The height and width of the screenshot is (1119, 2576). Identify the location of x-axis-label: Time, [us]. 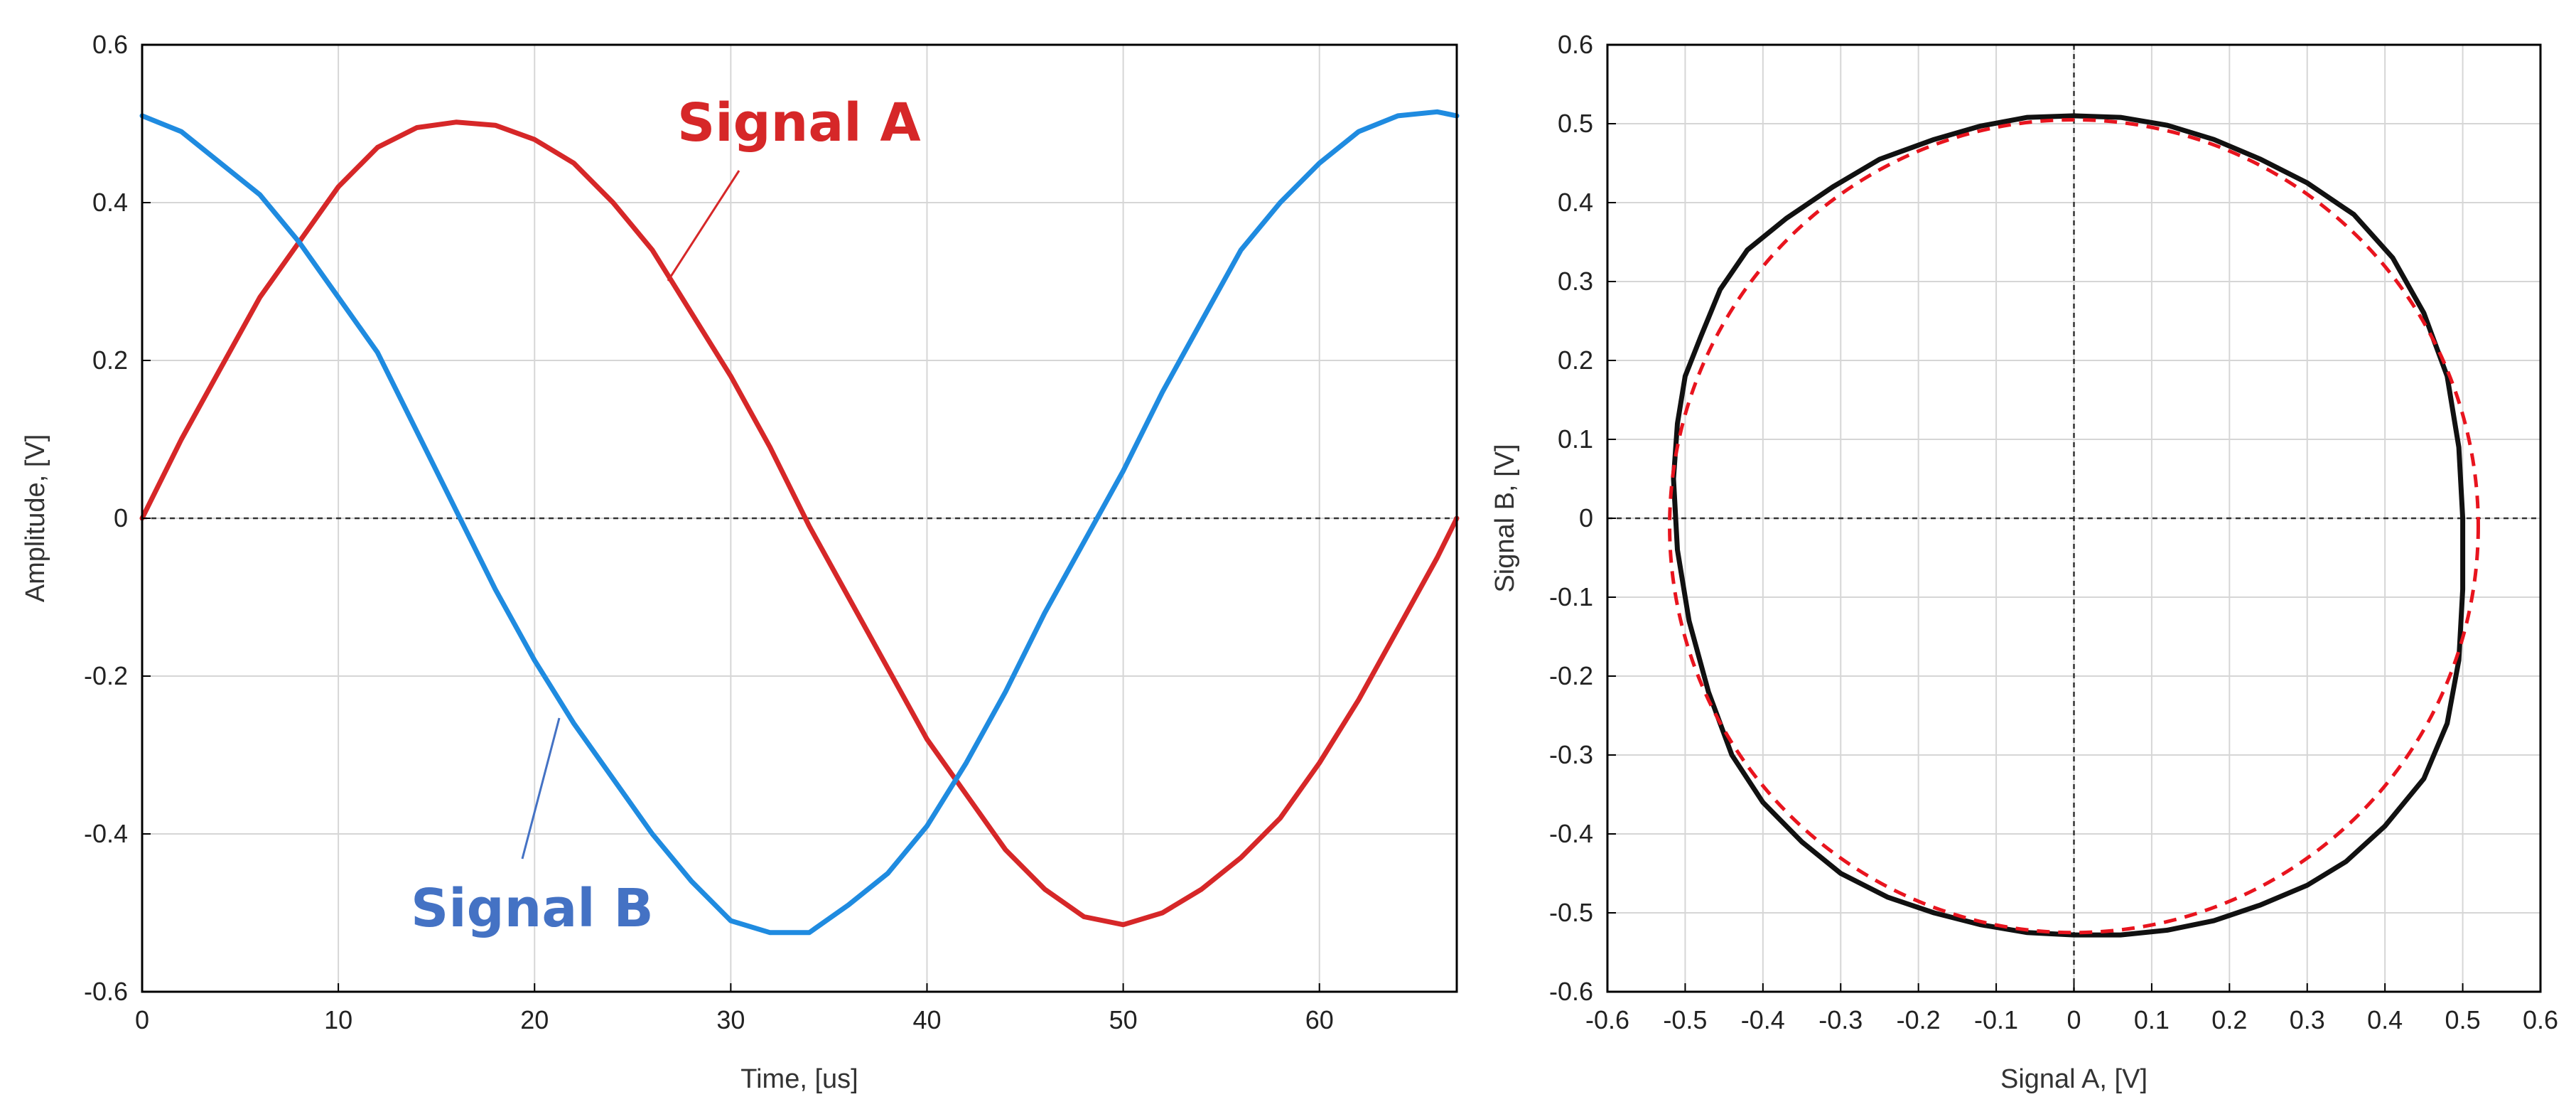
(799, 1079).